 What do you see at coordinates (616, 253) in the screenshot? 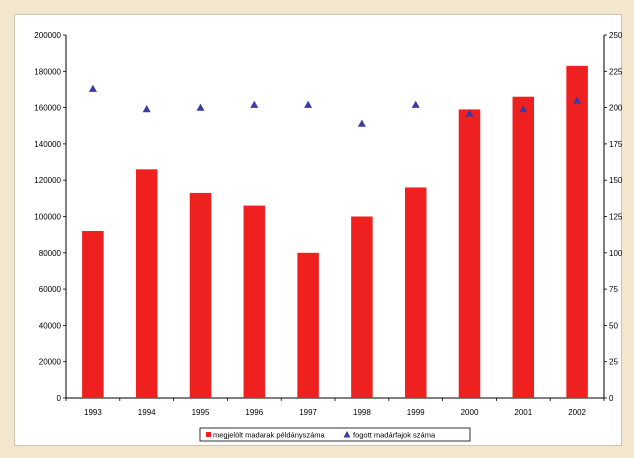
I see `right-tick-label: 100` at bounding box center [616, 253].